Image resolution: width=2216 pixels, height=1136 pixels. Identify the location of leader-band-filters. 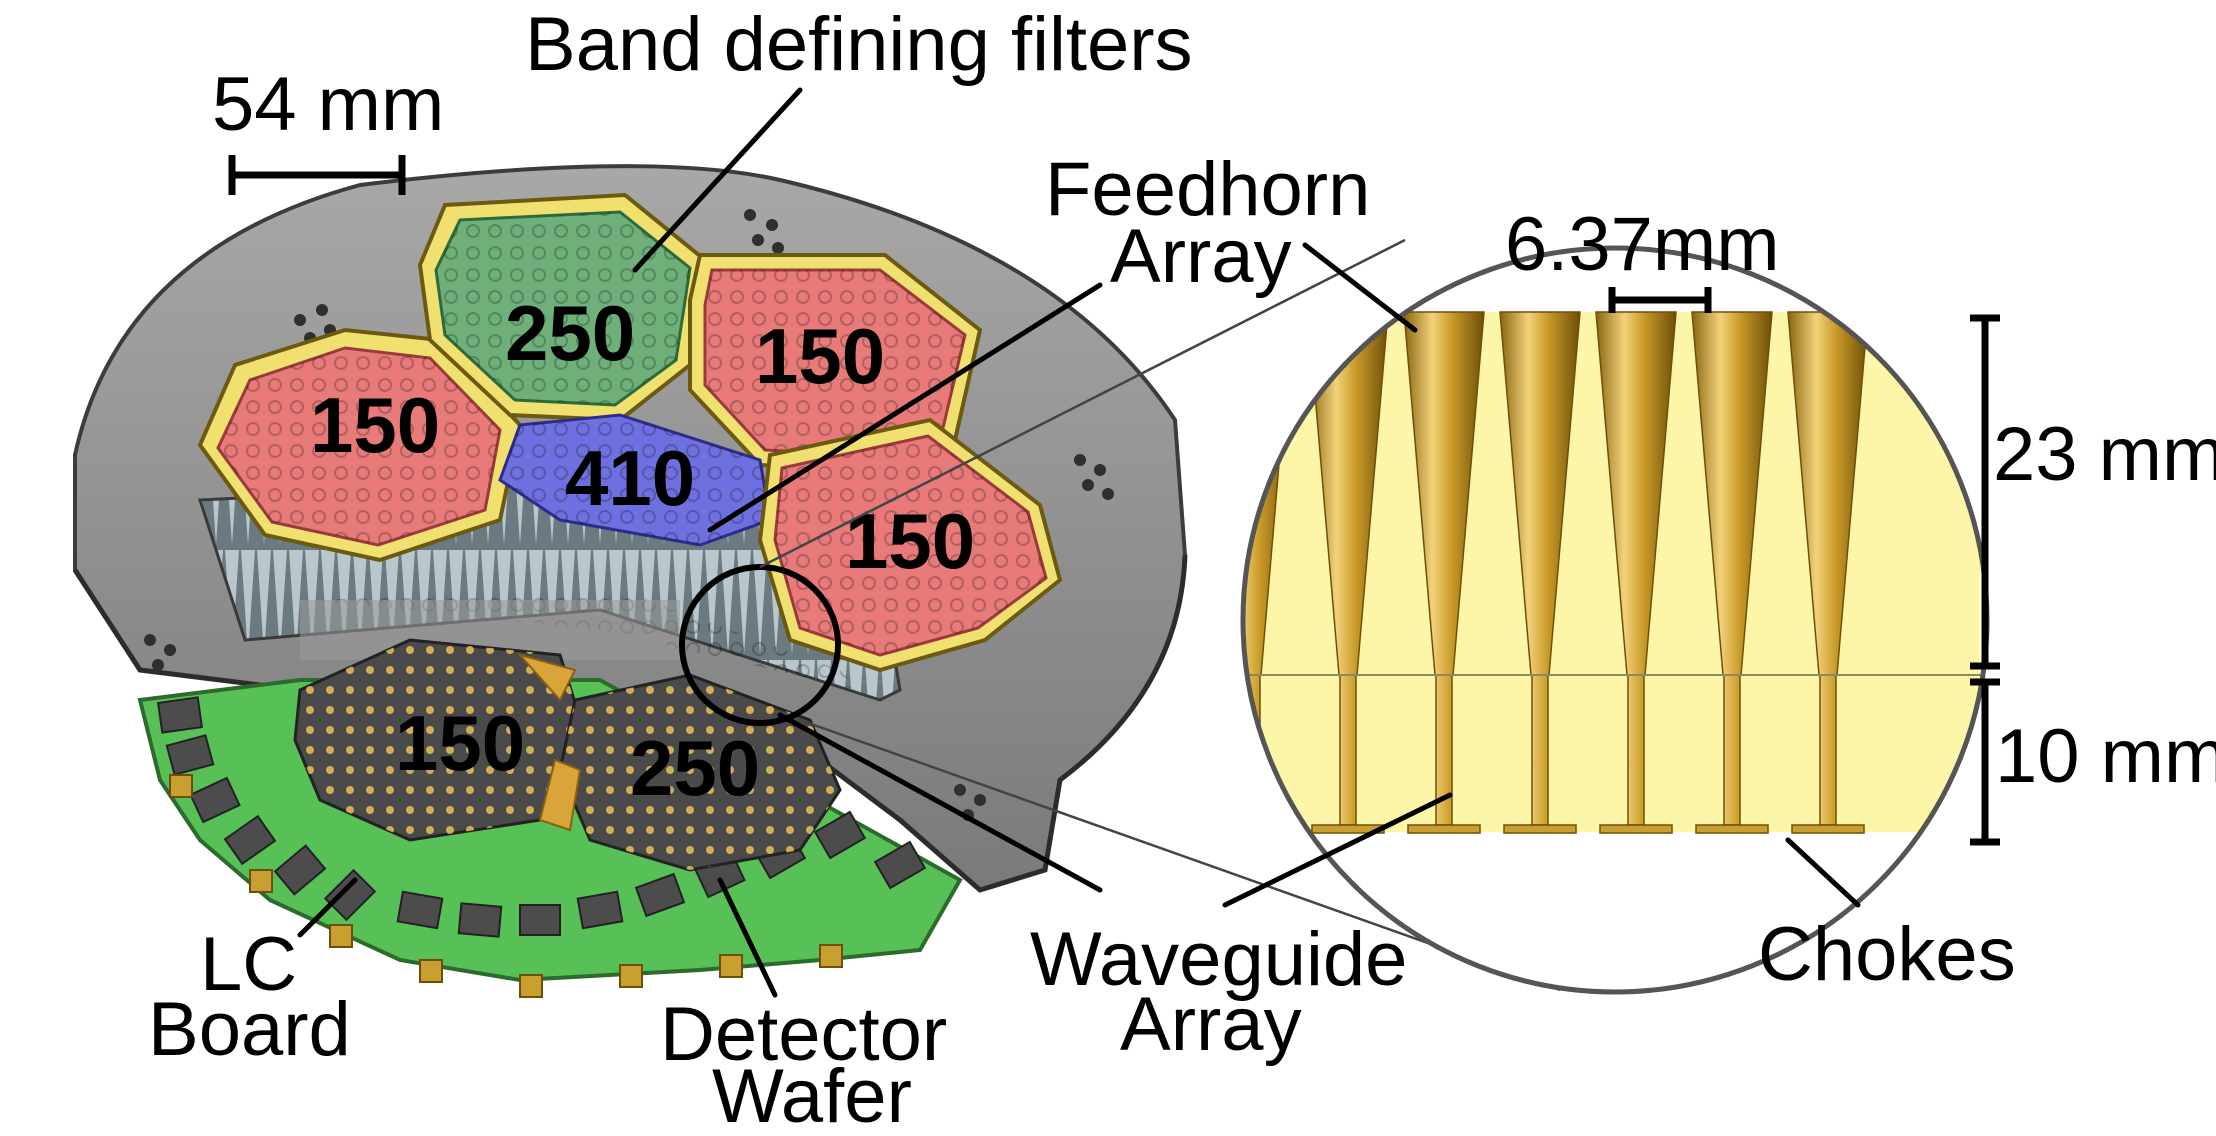
(717, 180).